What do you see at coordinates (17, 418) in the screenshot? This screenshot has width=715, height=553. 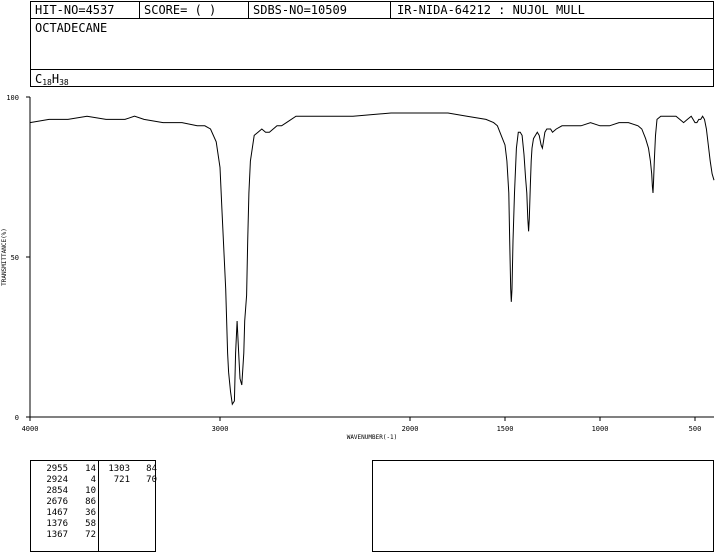 I see `y-tick-label: 0` at bounding box center [17, 418].